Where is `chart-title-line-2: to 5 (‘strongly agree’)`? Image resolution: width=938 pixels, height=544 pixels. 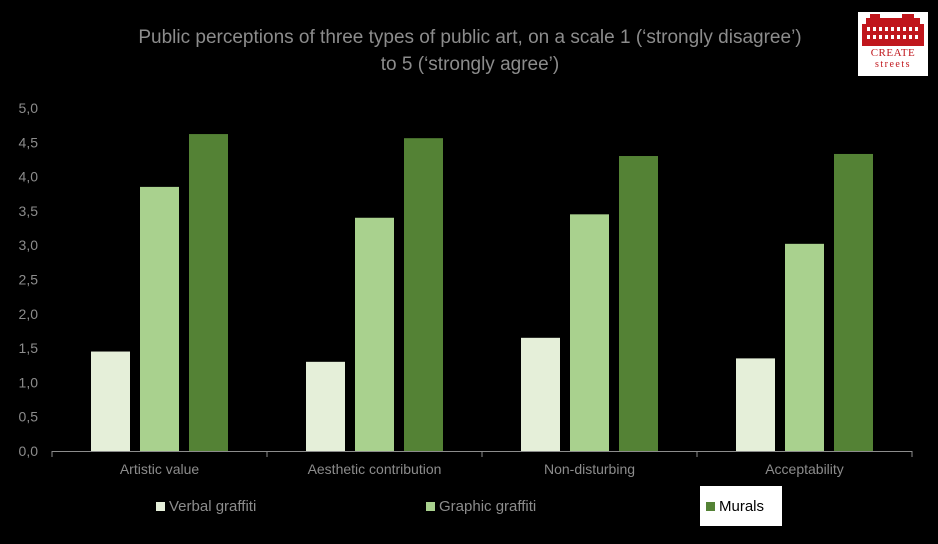 chart-title-line-2: to 5 (‘strongly agree’) is located at coordinates (470, 64).